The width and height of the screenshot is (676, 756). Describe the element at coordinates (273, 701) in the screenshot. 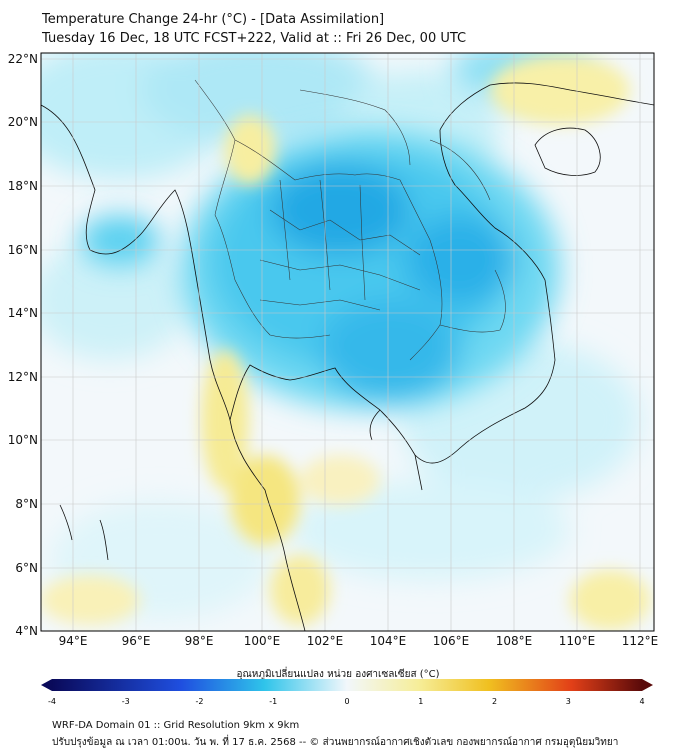

I see `colorbar-tick-label: -1` at that location.